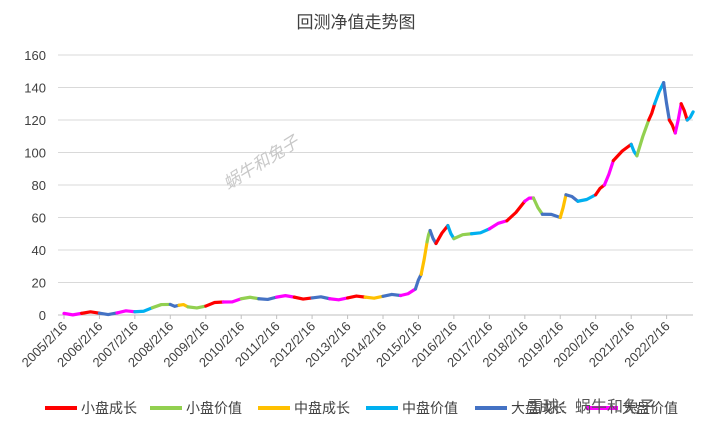  Describe the element at coordinates (322, 408) in the screenshot. I see `legend-label: 中盘成长` at that location.